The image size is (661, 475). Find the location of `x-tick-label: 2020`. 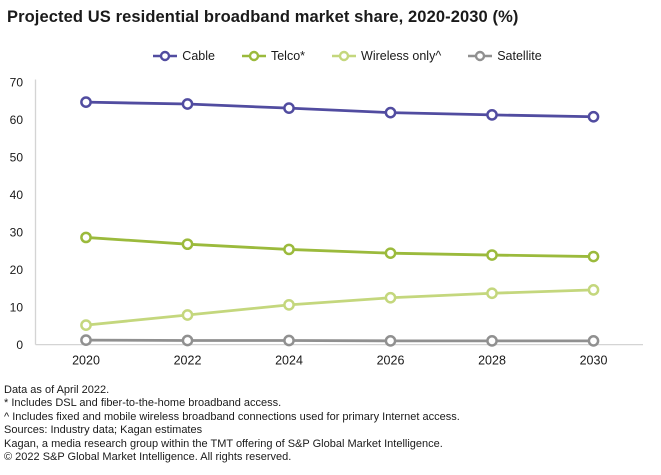

x-tick-label: 2020 is located at coordinates (86, 361).